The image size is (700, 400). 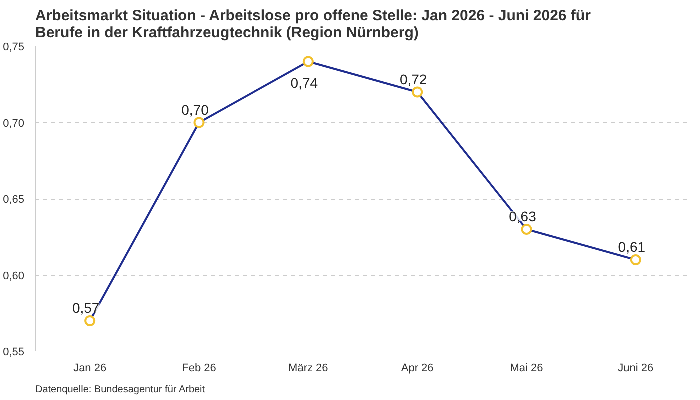 What do you see at coordinates (199, 368) in the screenshot?
I see `x-tick-label: Feb 26` at bounding box center [199, 368].